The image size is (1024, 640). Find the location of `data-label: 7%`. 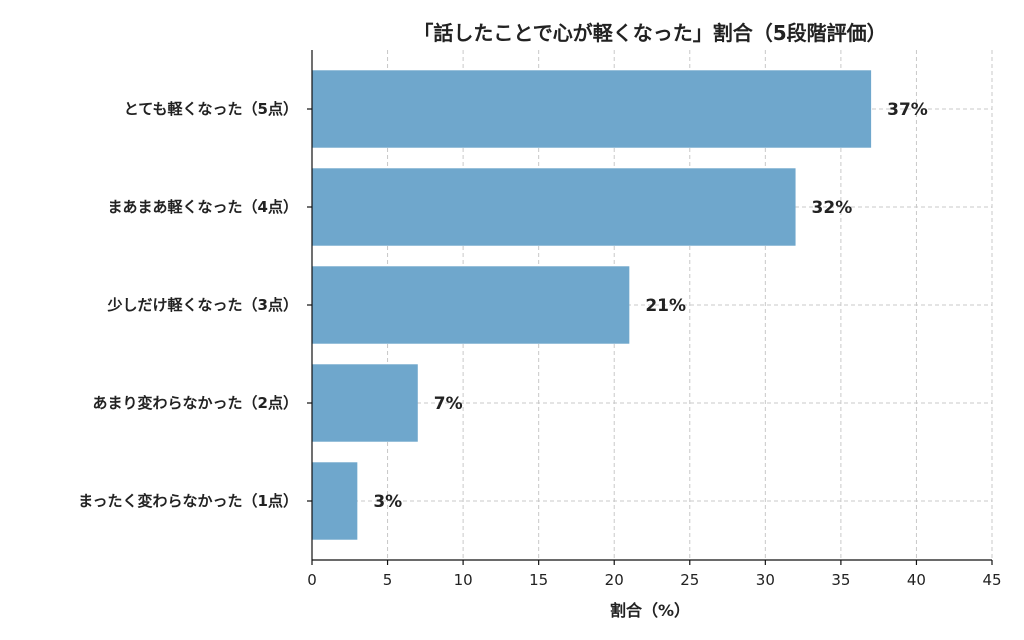

data-label: 7% is located at coordinates (448, 404).